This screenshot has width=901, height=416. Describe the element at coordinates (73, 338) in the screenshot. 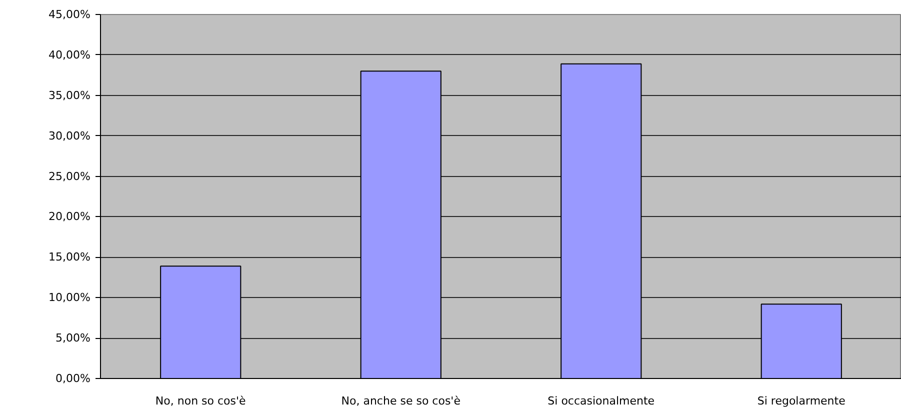

I see `y-tick-label: 5,00%` at that location.